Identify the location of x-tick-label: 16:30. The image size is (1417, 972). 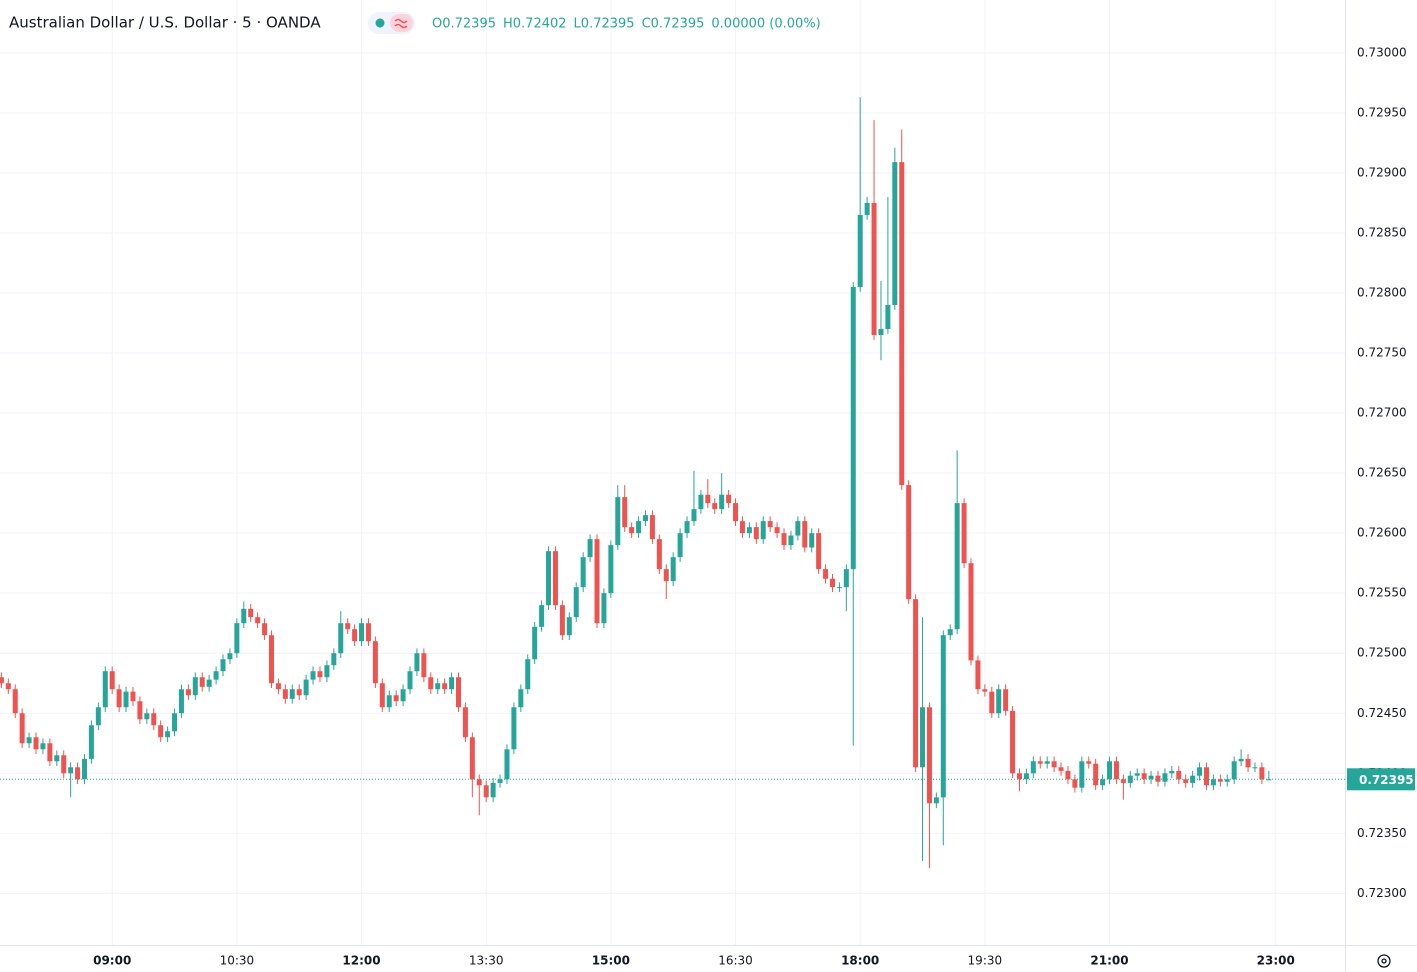
(735, 961).